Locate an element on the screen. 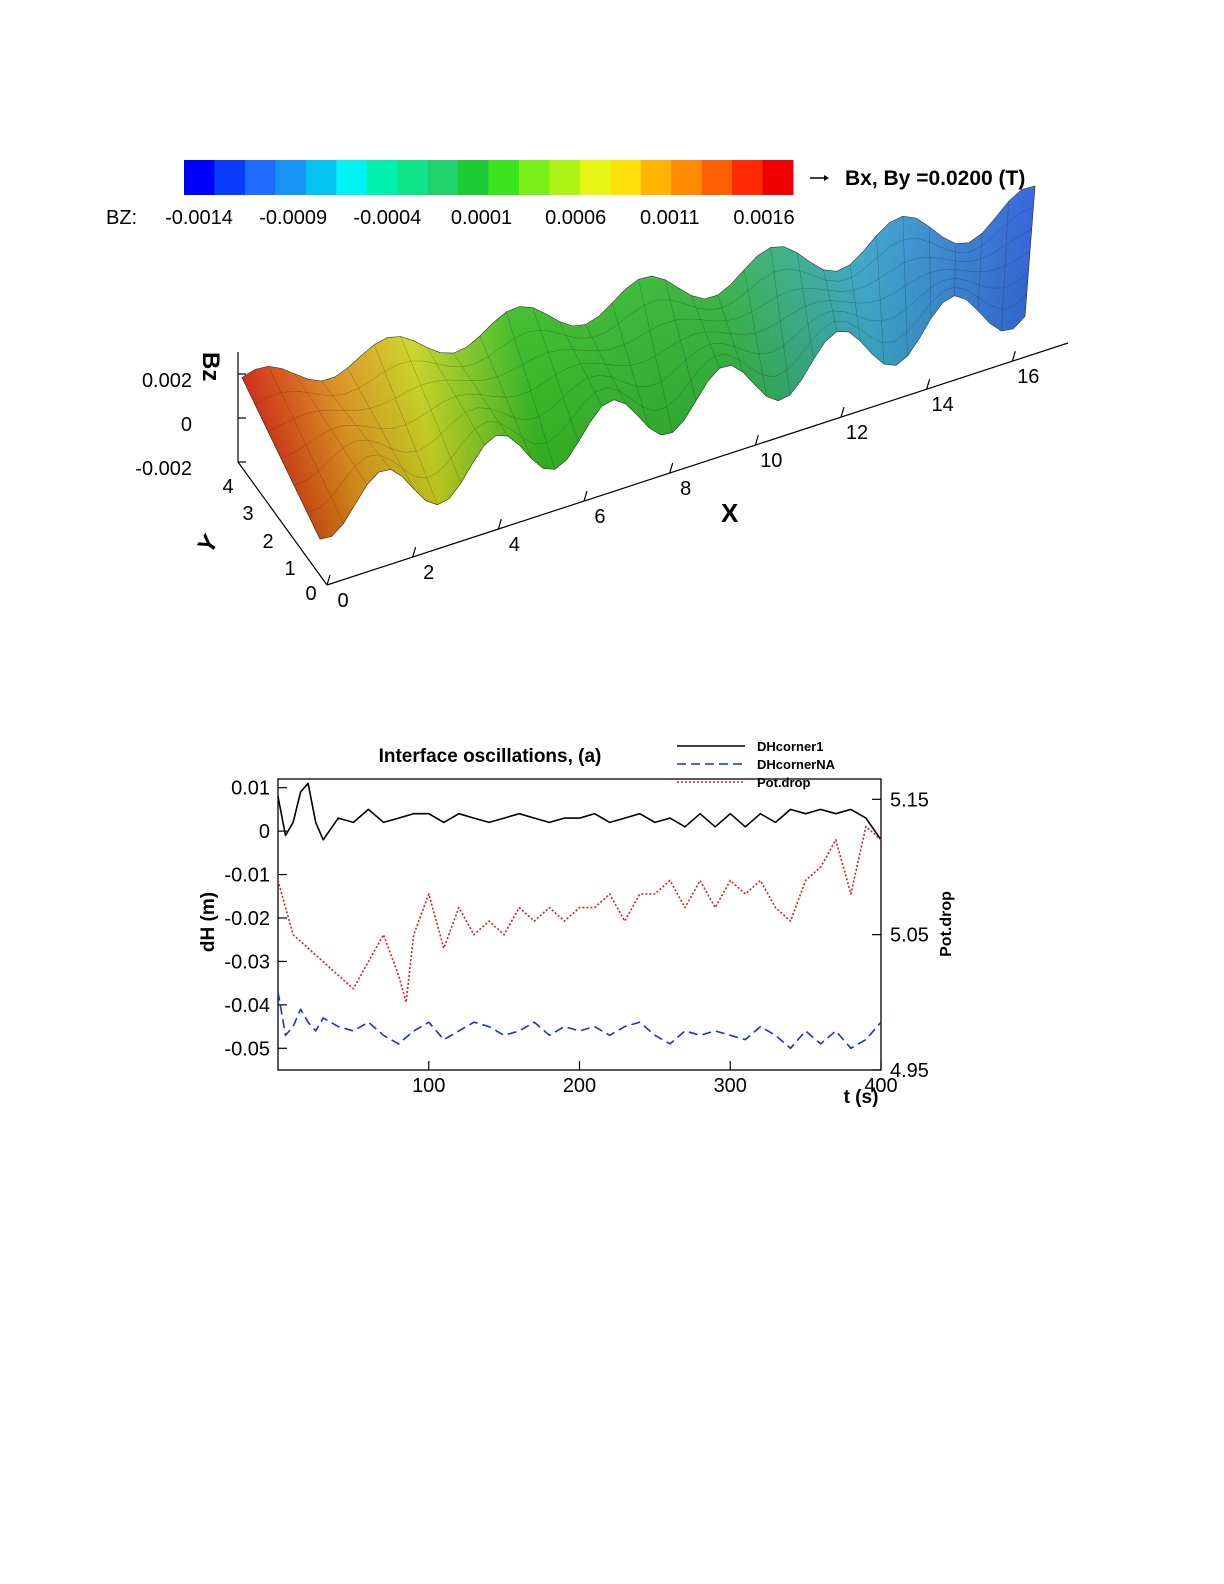  z-tick-label: 0 is located at coordinates (186, 425).